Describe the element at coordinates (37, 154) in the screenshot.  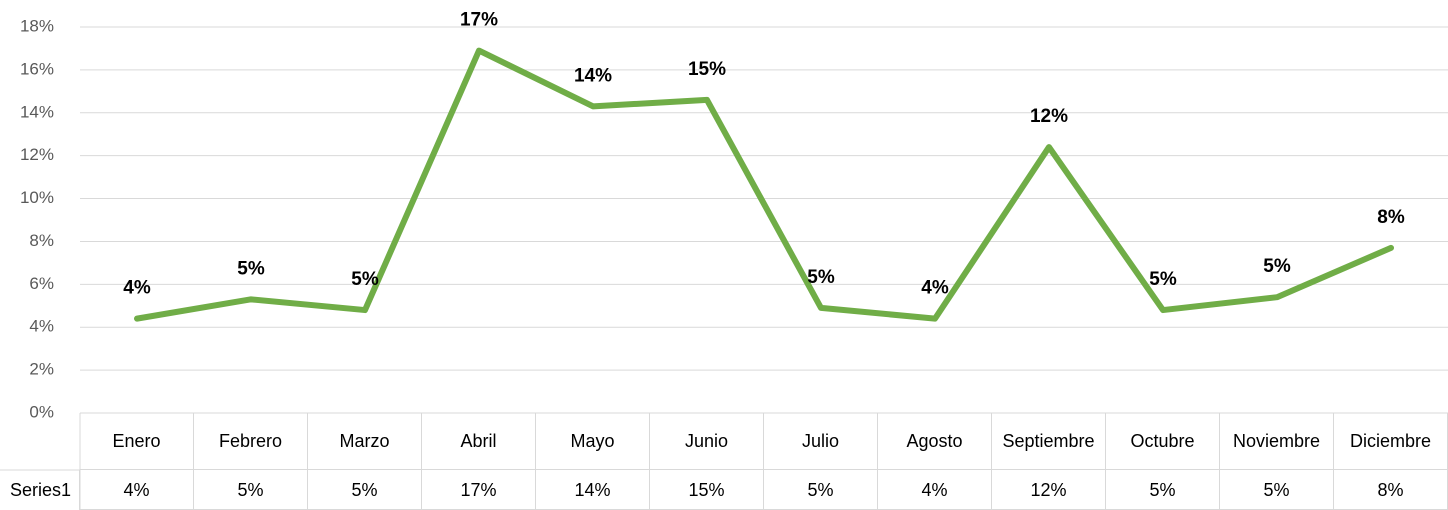
I see `y-tick-label: 12%` at that location.